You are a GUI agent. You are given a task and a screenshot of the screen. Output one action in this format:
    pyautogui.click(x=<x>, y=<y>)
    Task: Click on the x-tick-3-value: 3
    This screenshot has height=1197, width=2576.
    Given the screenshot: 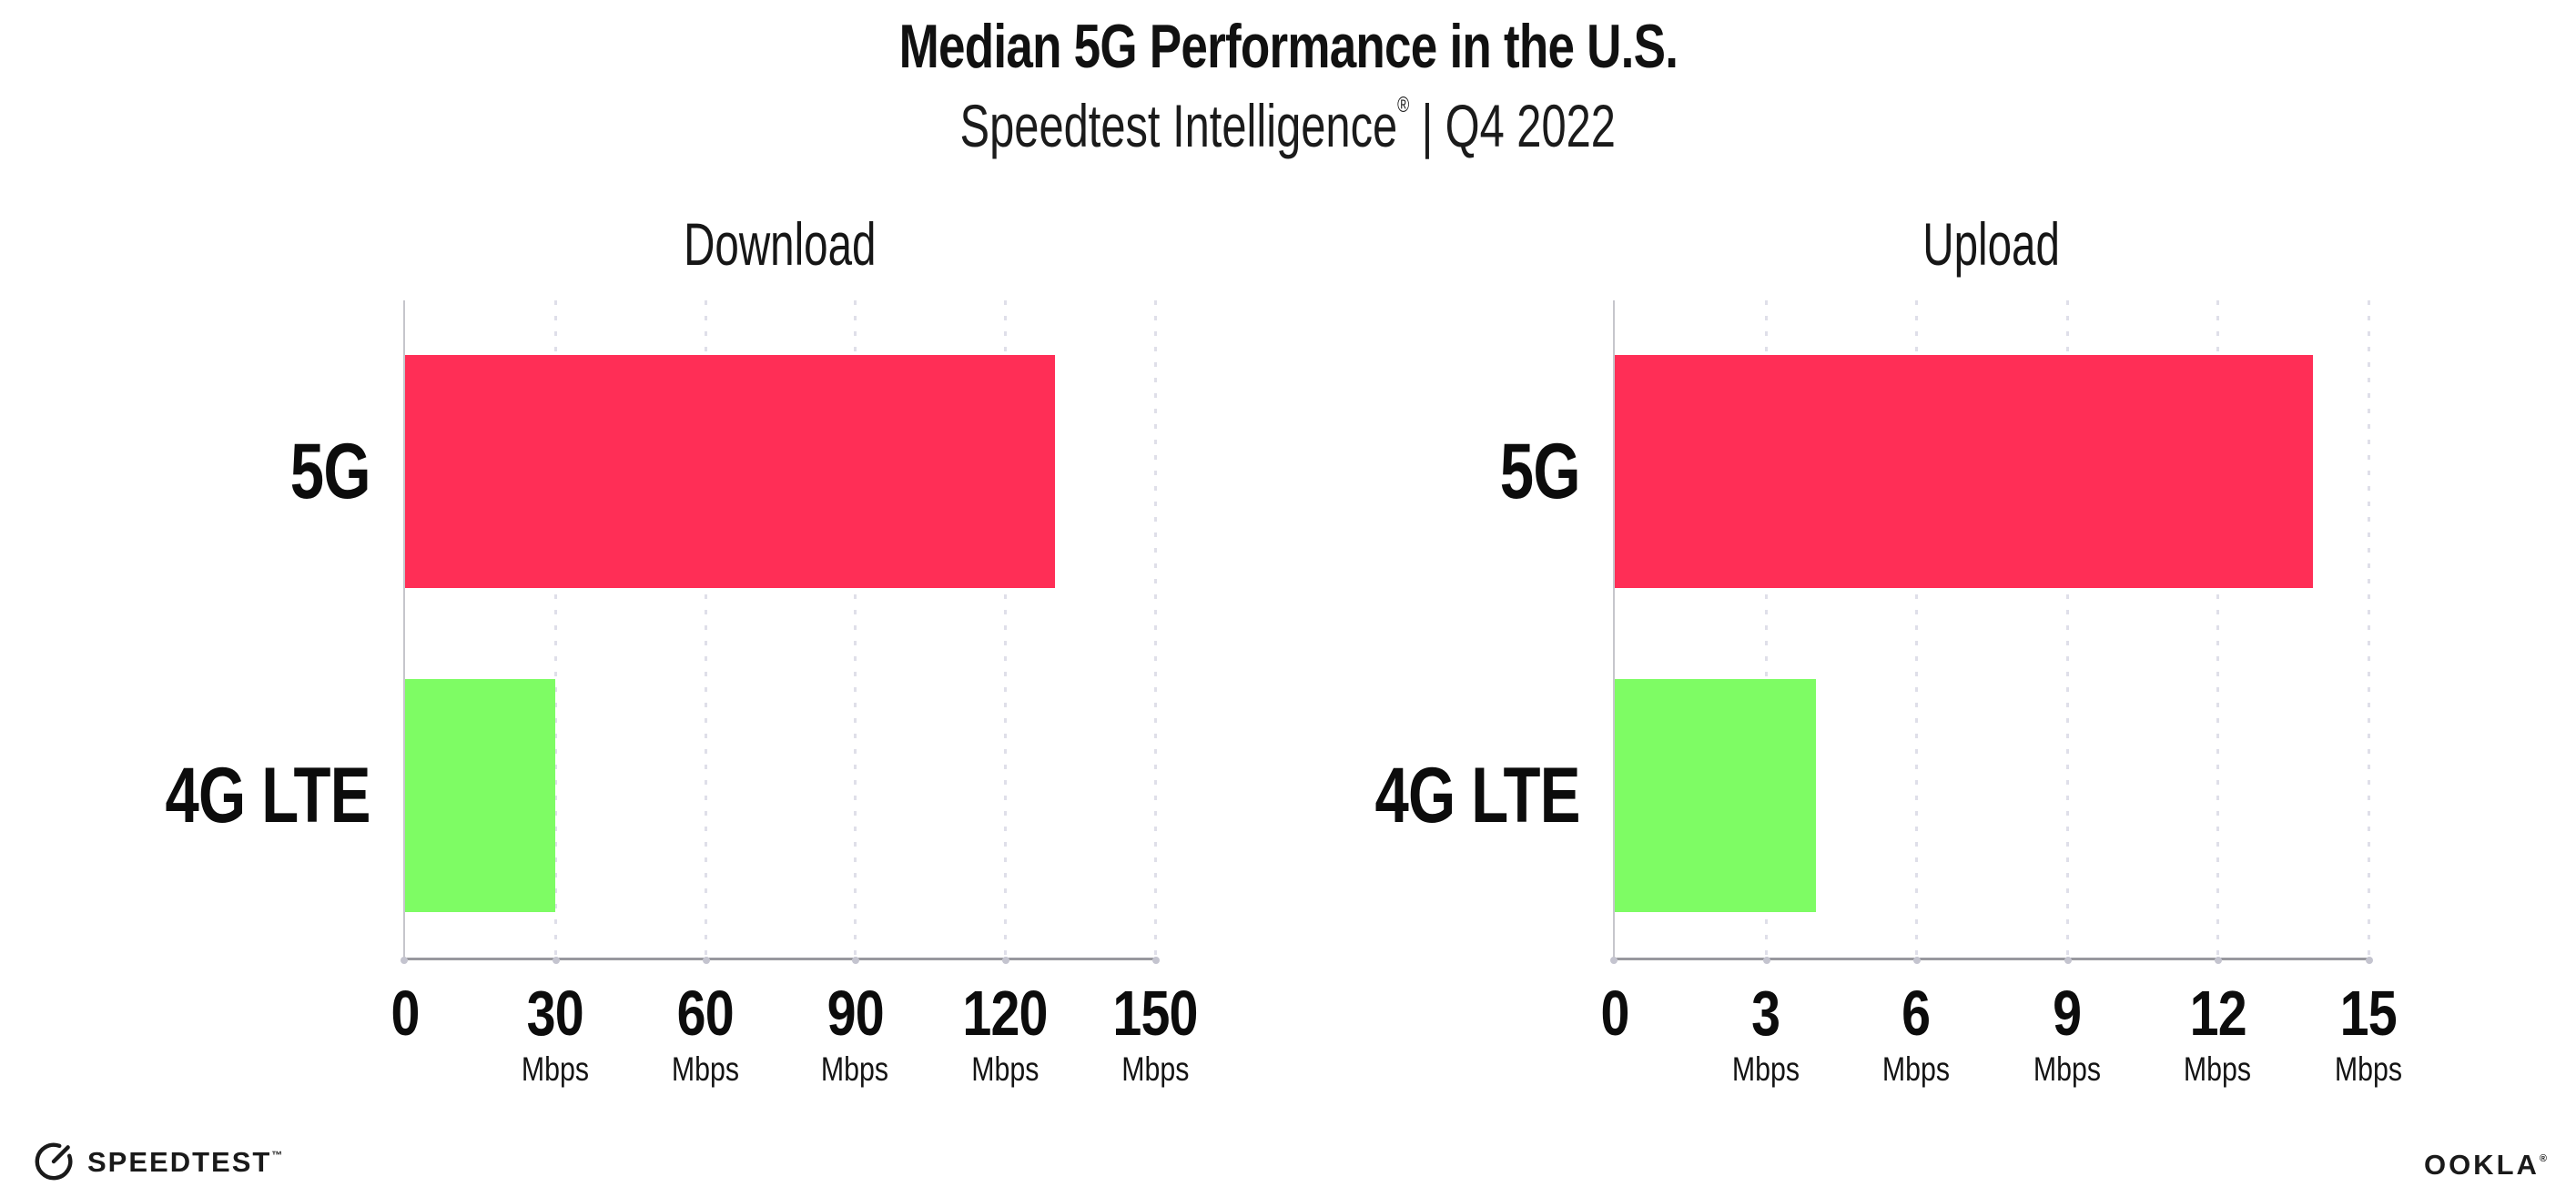 What is the action you would take?
    pyautogui.click(x=1765, y=1014)
    